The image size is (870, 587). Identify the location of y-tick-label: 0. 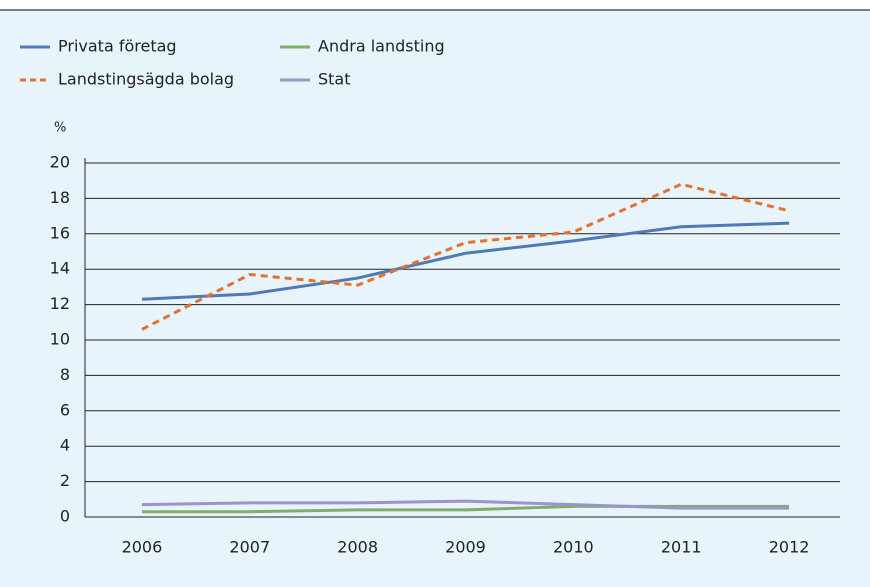
(65, 516).